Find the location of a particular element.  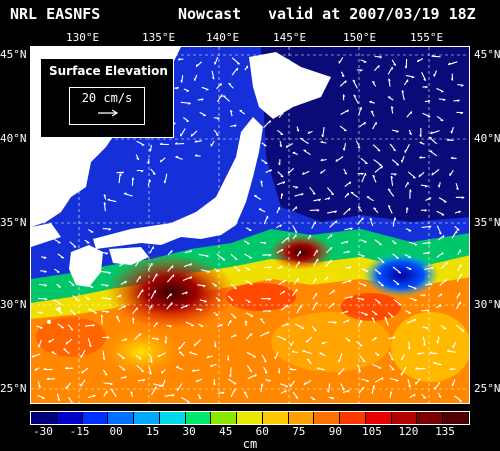

lon-label-145: 145°E is located at coordinates (289, 37).